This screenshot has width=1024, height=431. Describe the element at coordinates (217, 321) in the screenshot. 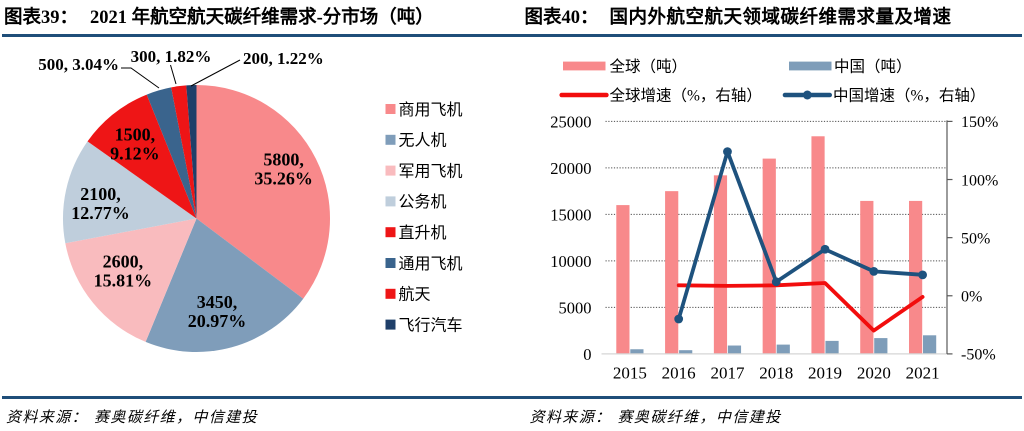

I see `pie-label-pct-无人机: 20.97%` at that location.